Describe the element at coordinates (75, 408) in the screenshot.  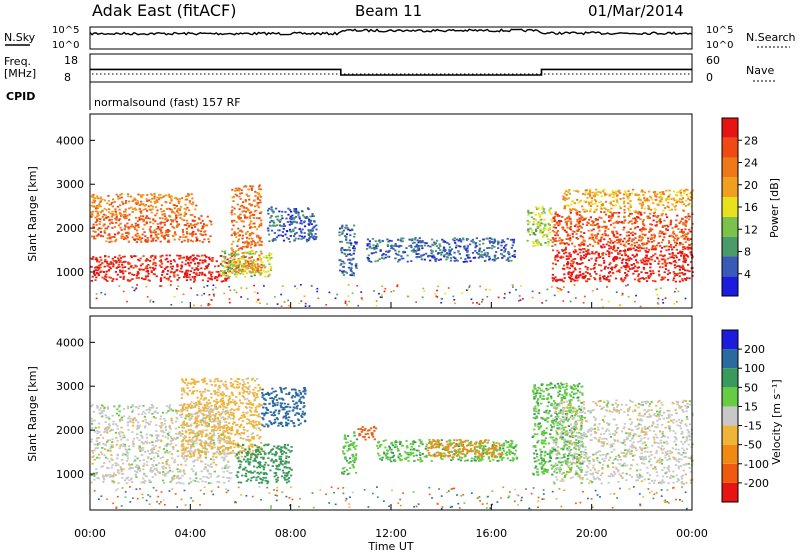
I see `velocity-y-axis: 1000 2000 3000 4000` at that location.